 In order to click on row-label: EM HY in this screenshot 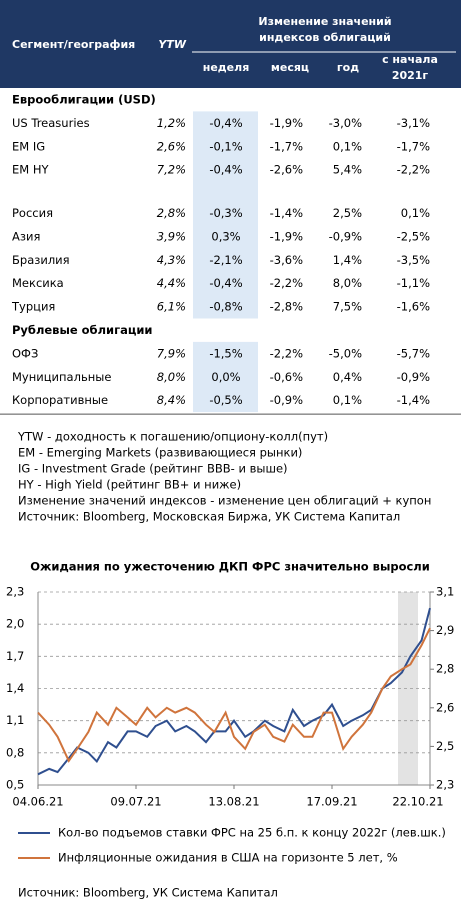, I will do `click(30, 170)`.